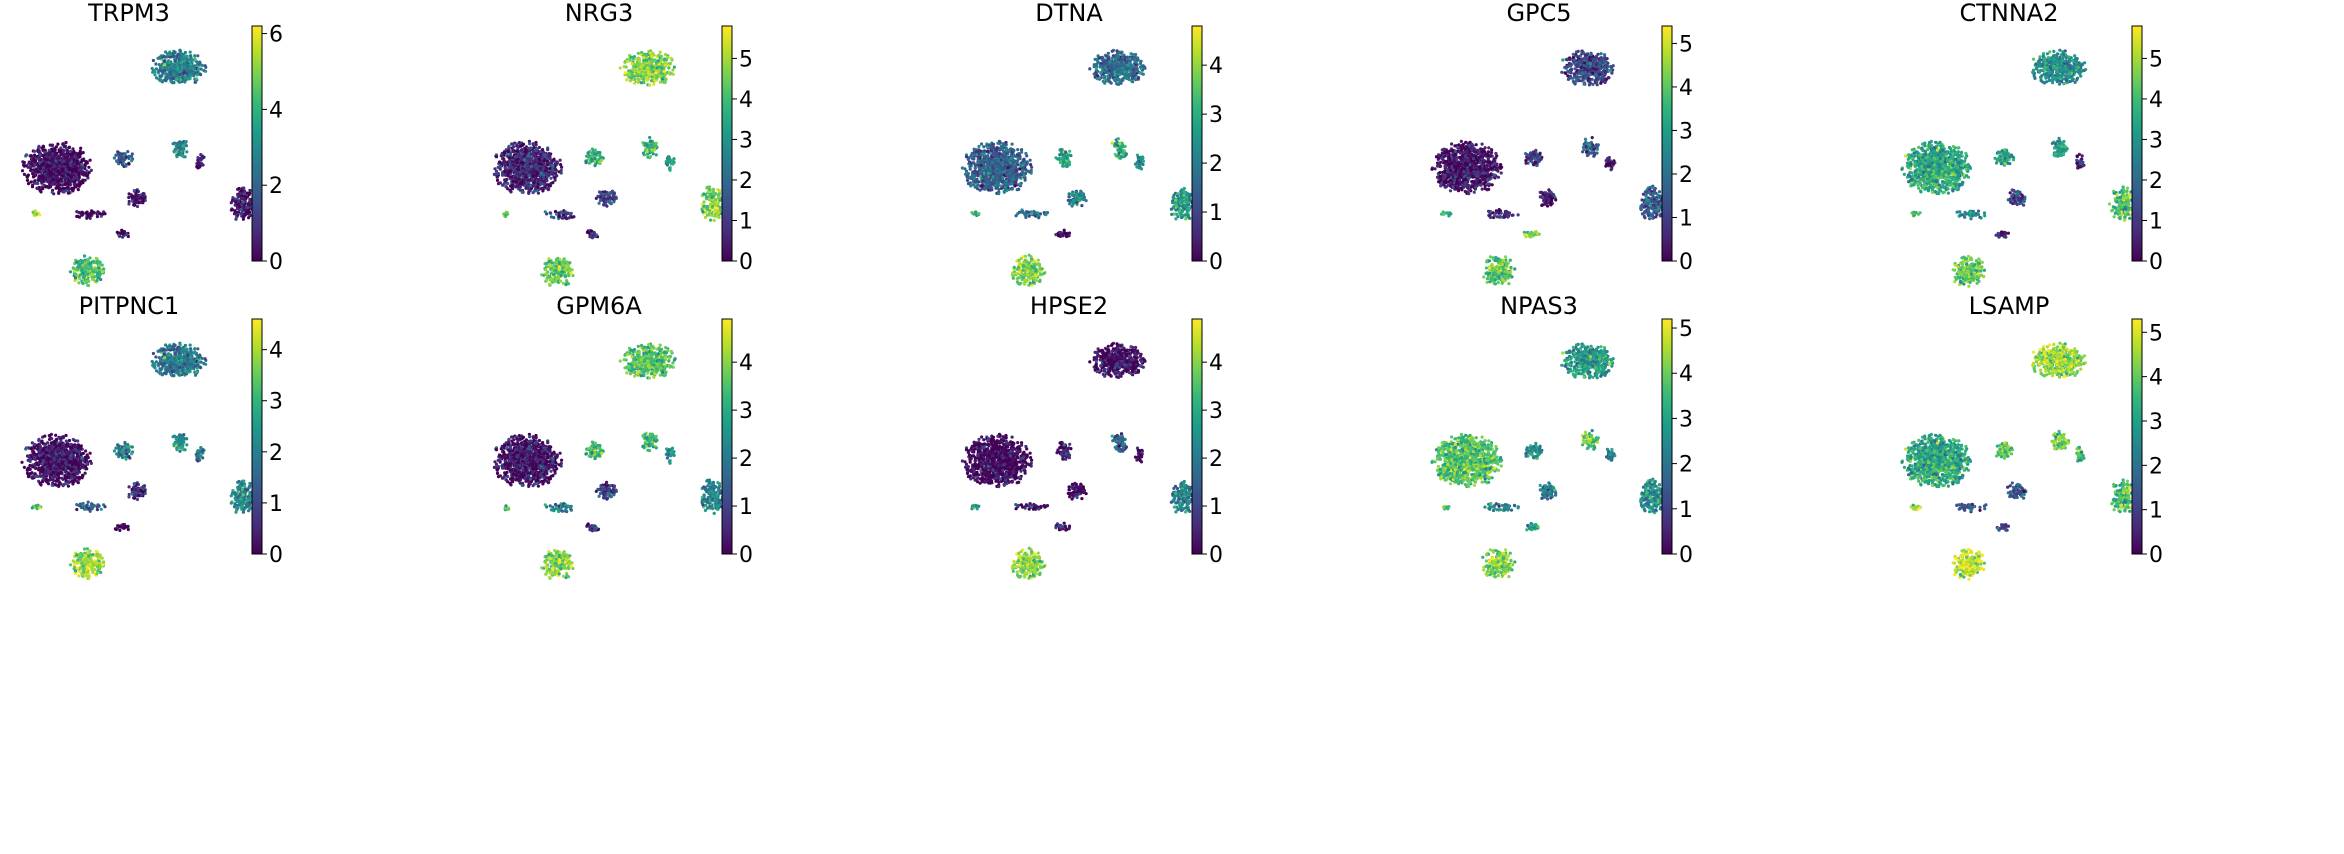 This screenshot has height=854, width=2344. What do you see at coordinates (1069, 13) in the screenshot?
I see `panel-title: DTNA` at bounding box center [1069, 13].